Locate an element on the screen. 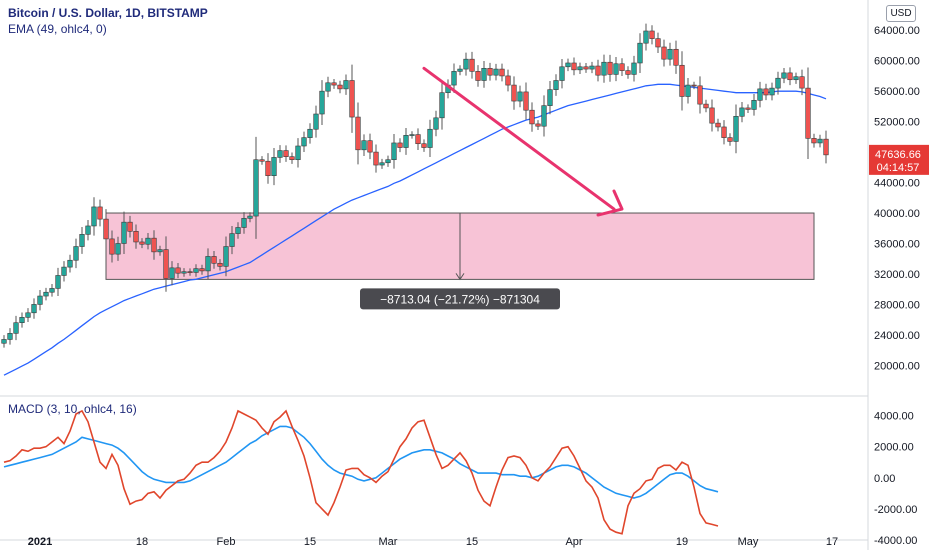 Image resolution: width=932 pixels, height=555 pixels. price-tick-label: 36000.00 is located at coordinates (897, 244).